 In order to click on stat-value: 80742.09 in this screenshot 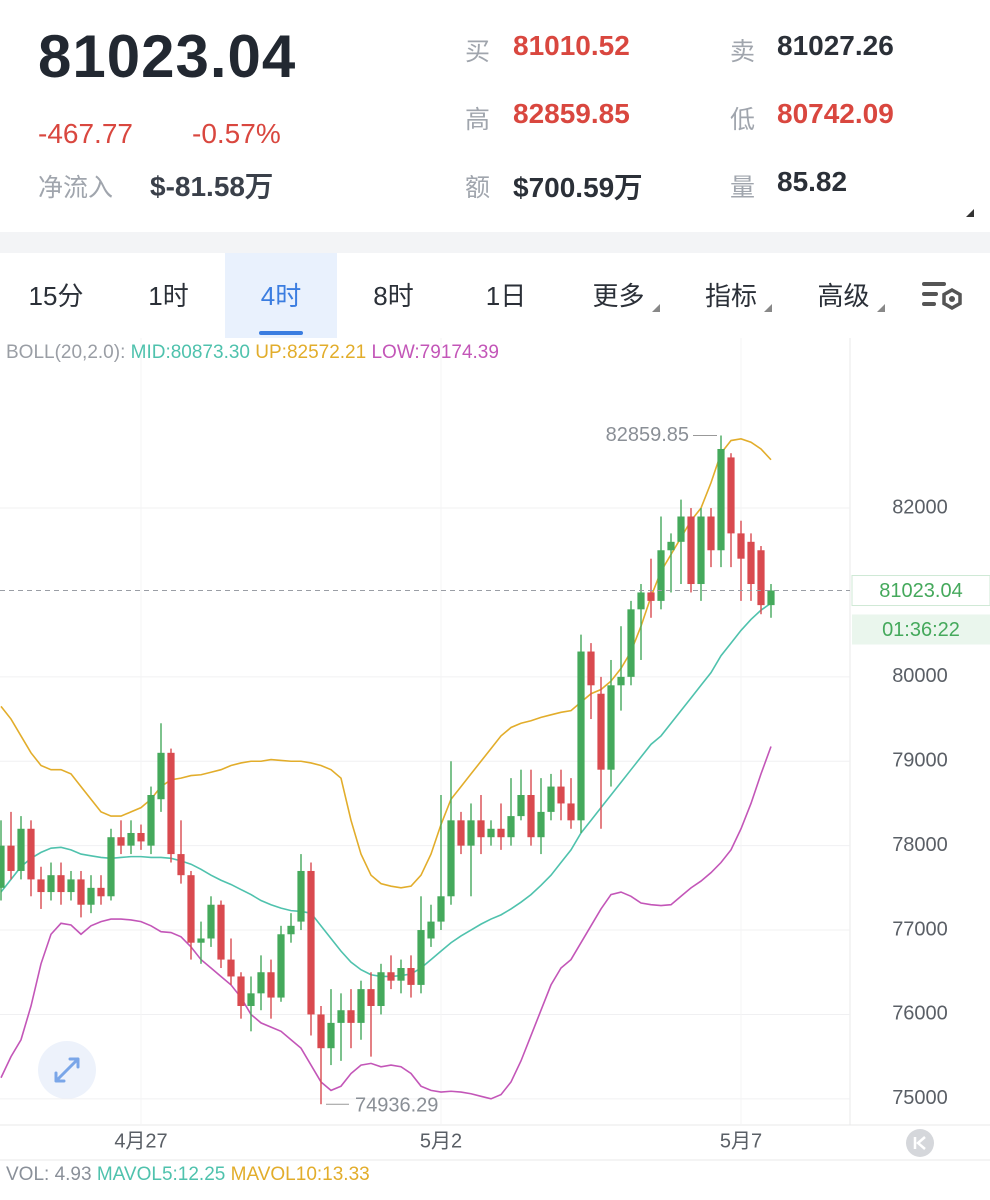, I will do `click(835, 113)`.